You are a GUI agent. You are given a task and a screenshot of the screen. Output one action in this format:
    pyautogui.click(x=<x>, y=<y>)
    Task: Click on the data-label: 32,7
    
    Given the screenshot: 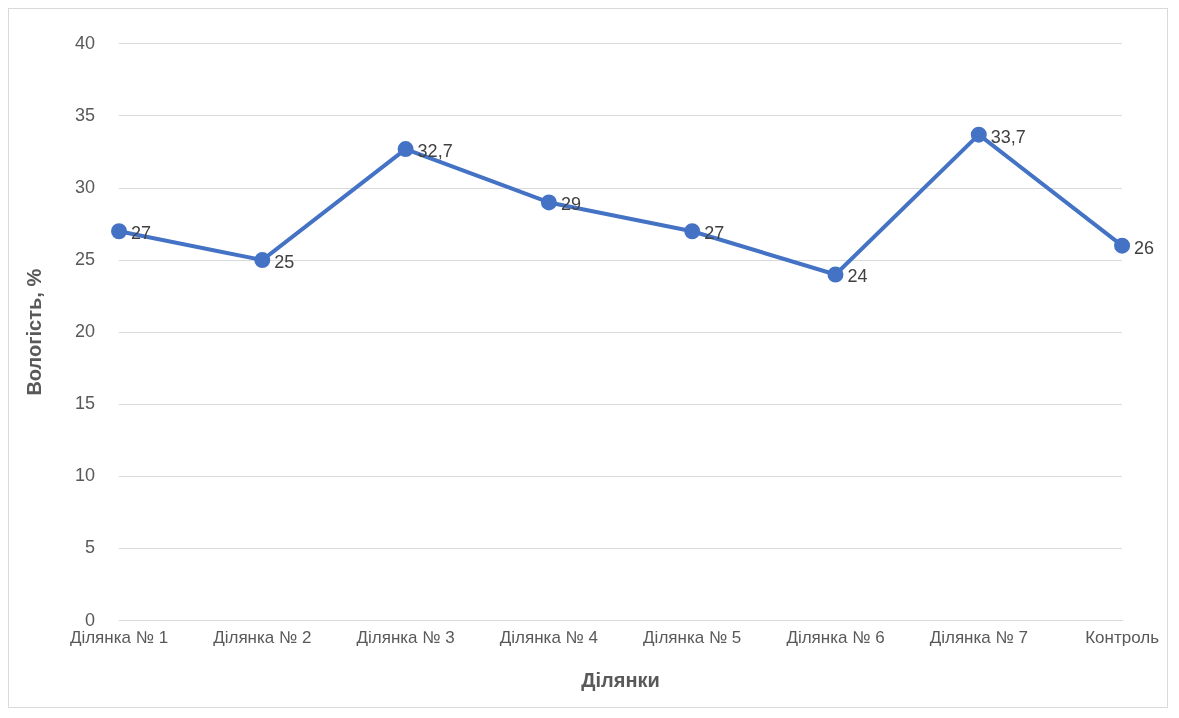 What is the action you would take?
    pyautogui.click(x=435, y=151)
    